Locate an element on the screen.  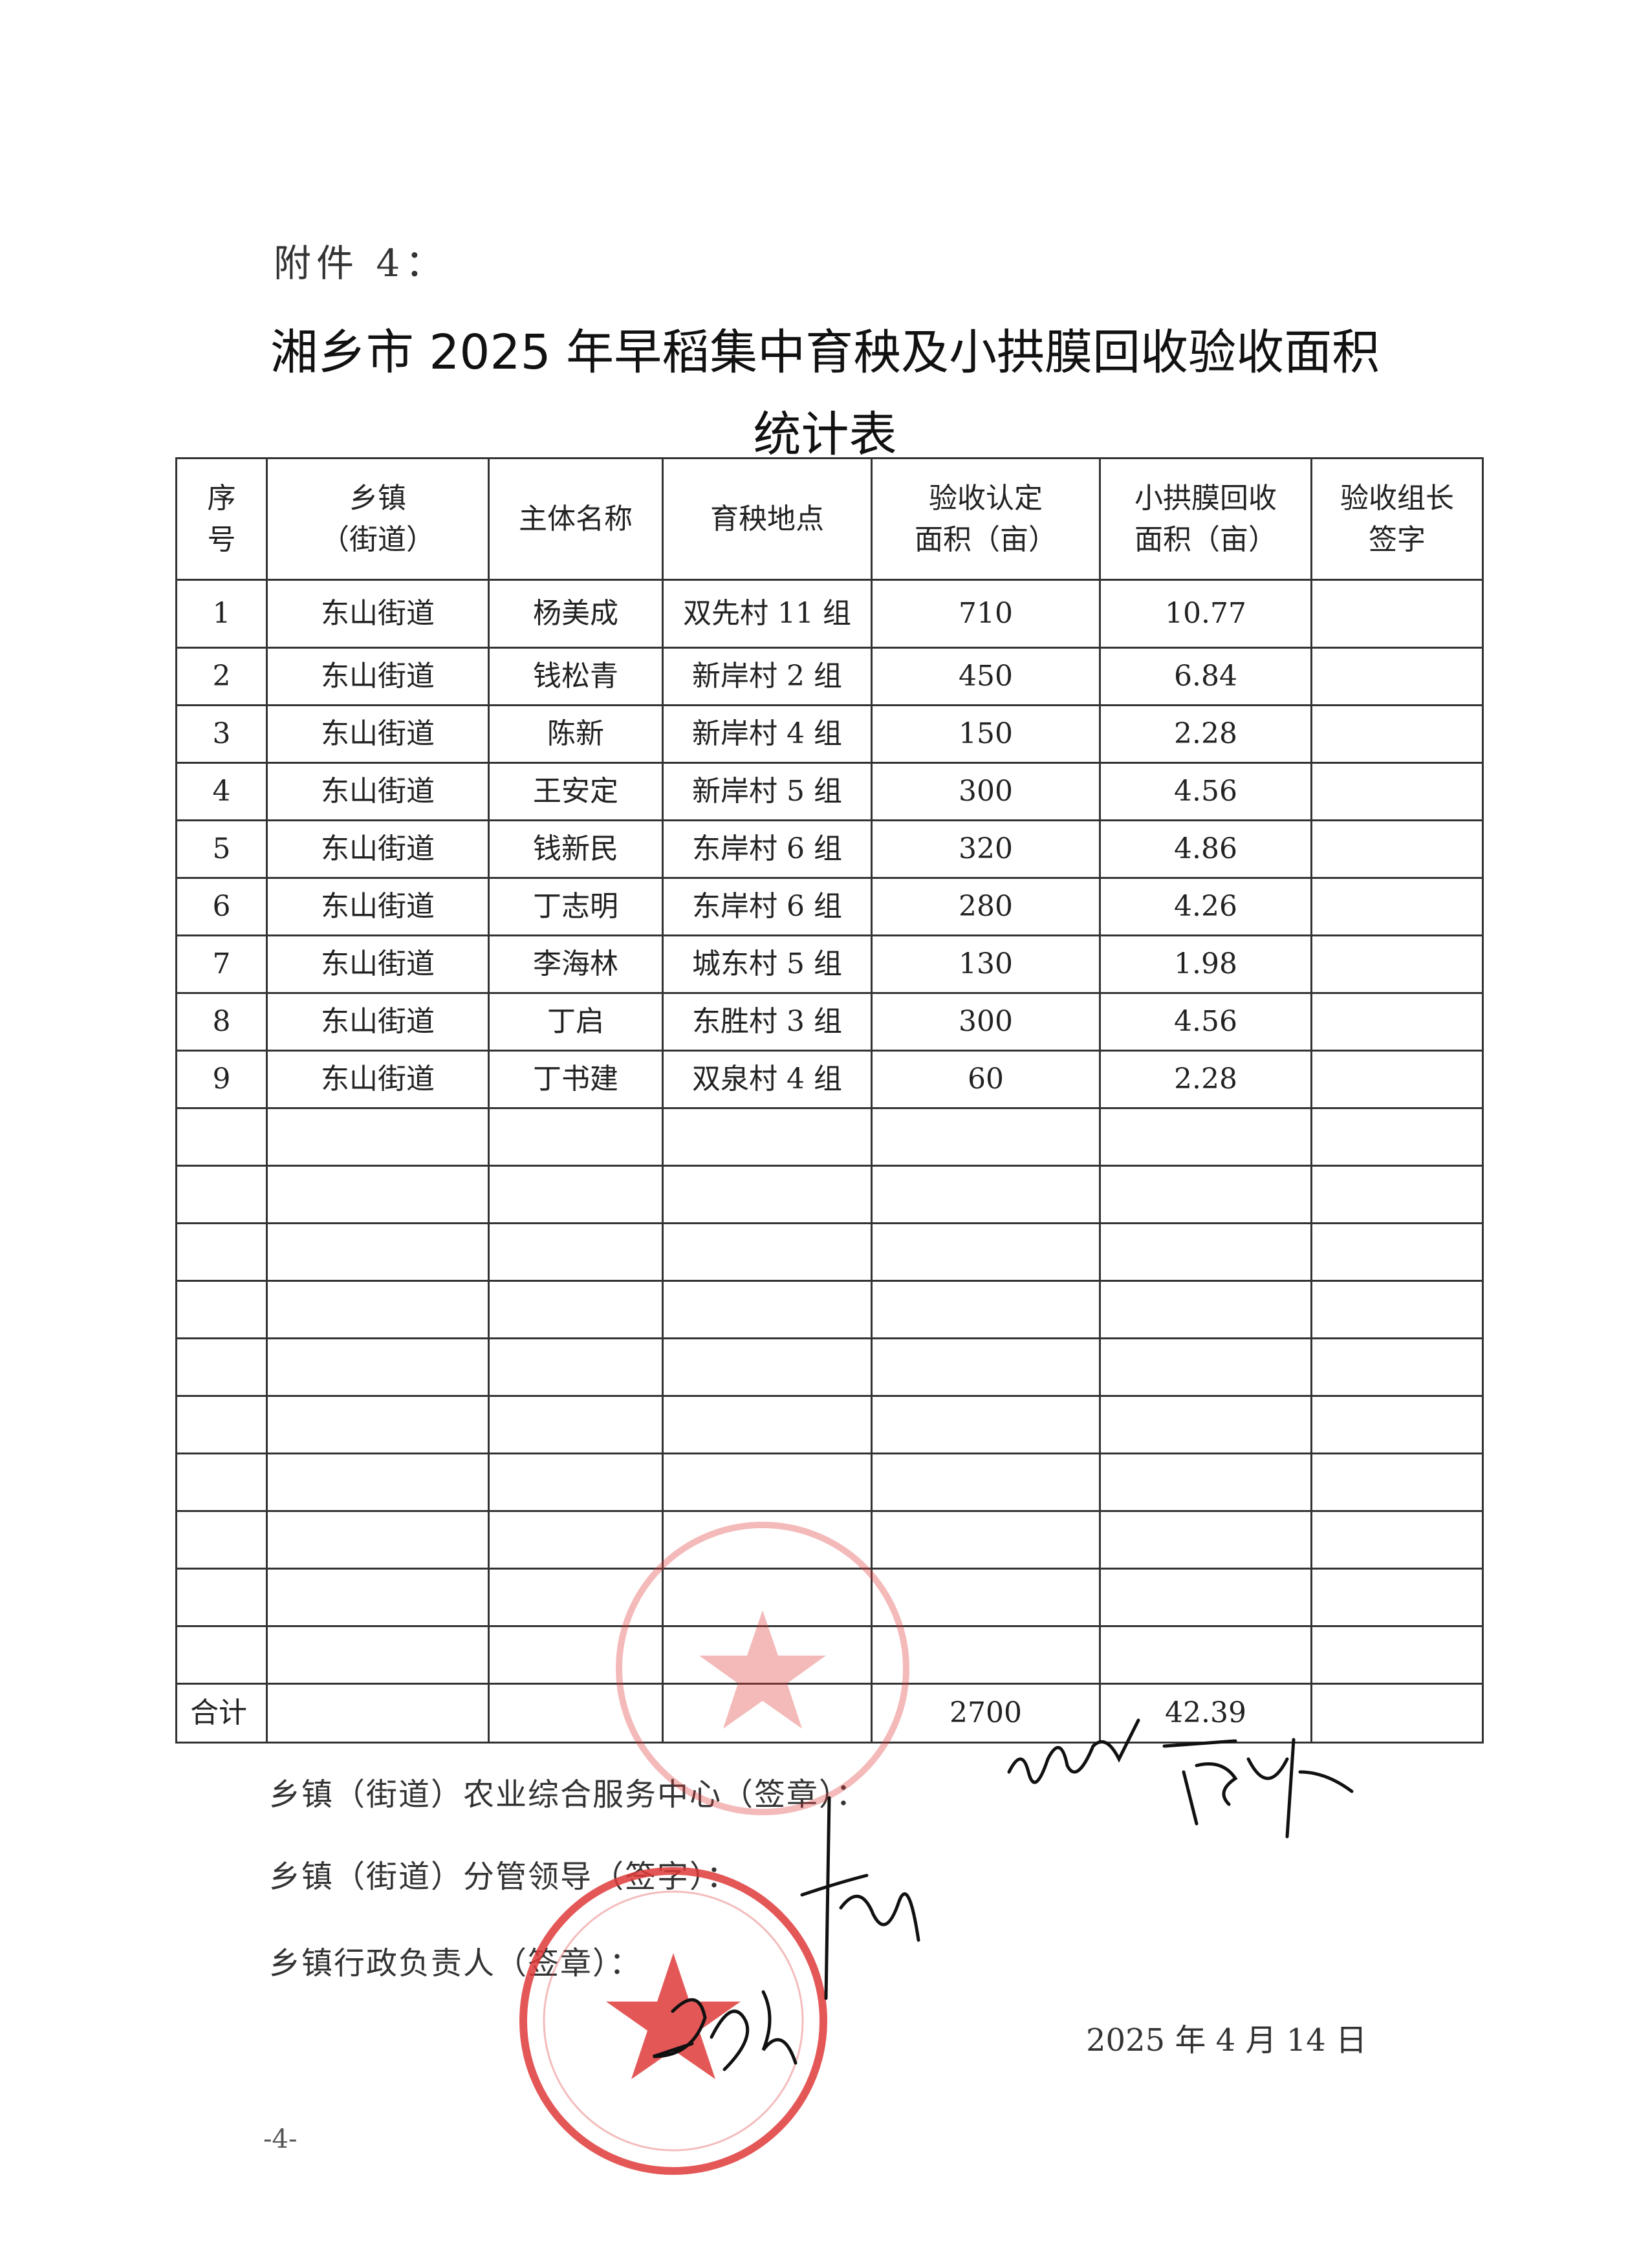
street-office-stamp is located at coordinates (673, 2021).